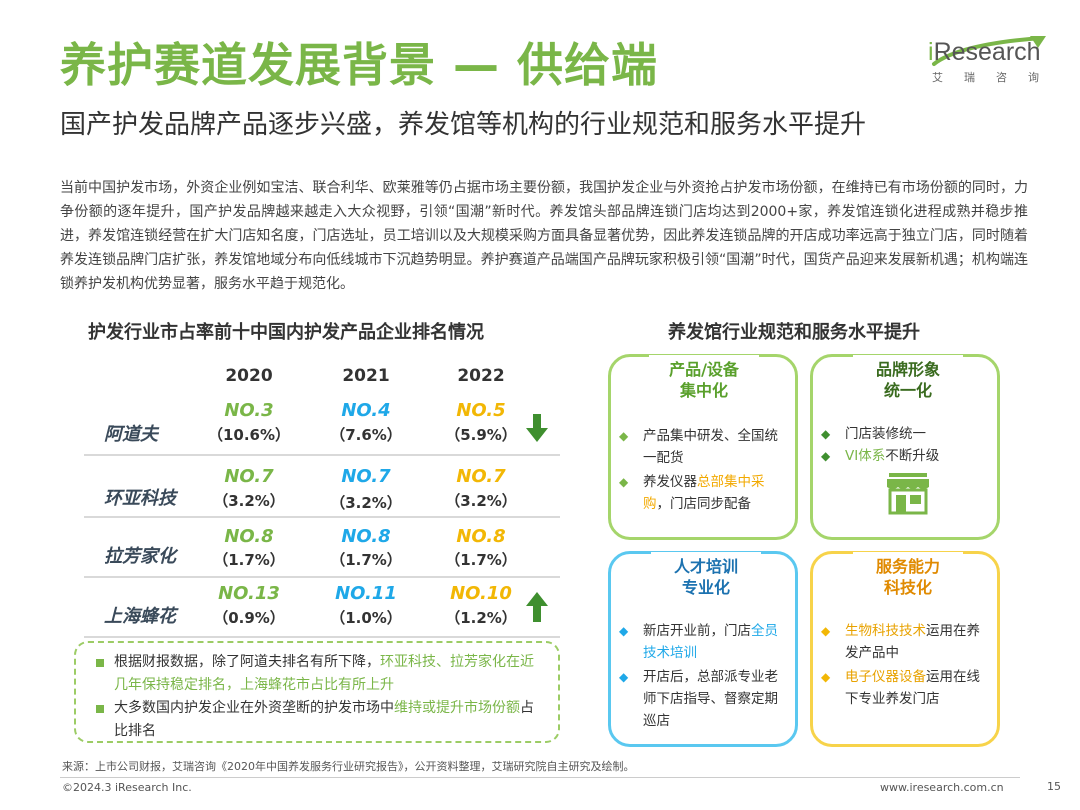 The width and height of the screenshot is (1080, 810). Describe the element at coordinates (366, 560) in the screenshot. I see `share-2021: （1.7%）` at that location.